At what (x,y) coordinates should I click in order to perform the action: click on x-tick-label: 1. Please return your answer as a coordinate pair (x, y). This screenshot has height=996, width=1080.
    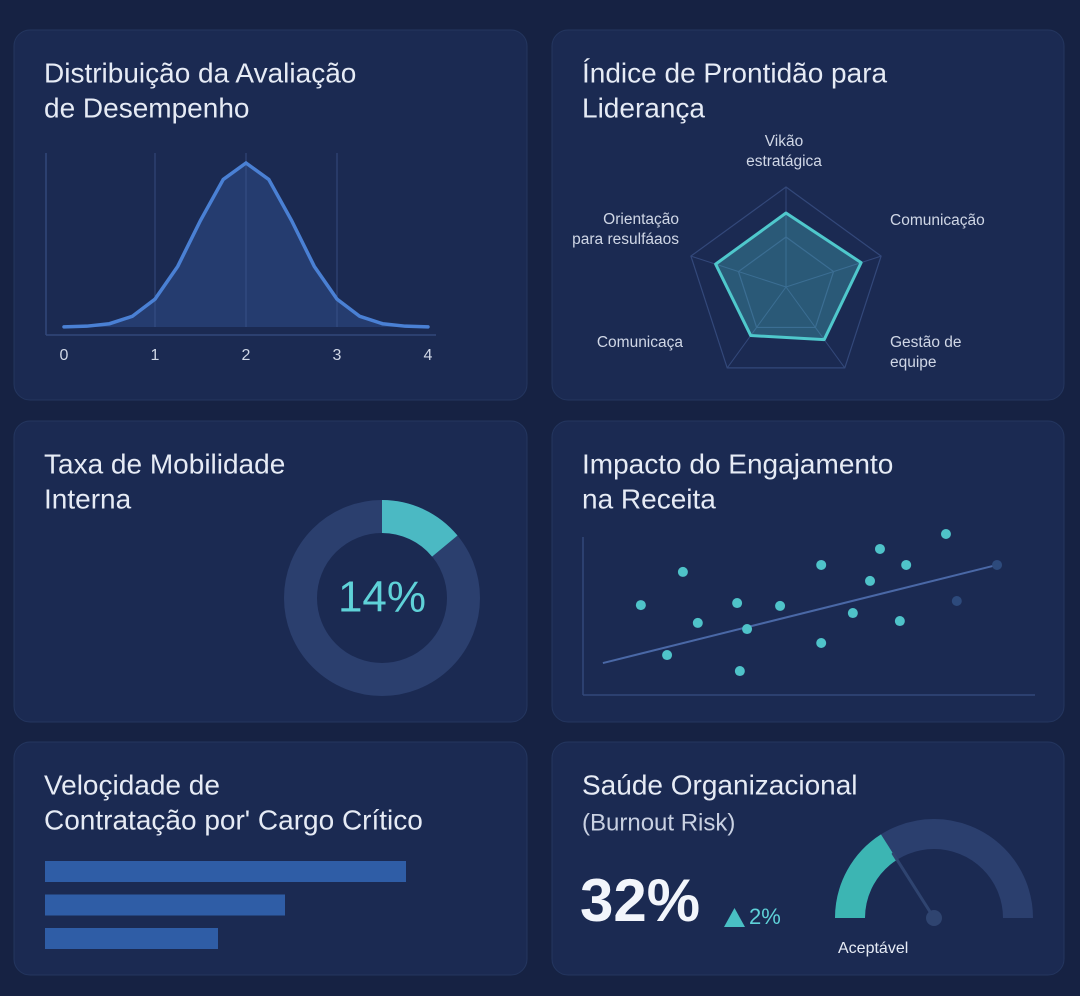
    Looking at the image, I should click on (155, 355).